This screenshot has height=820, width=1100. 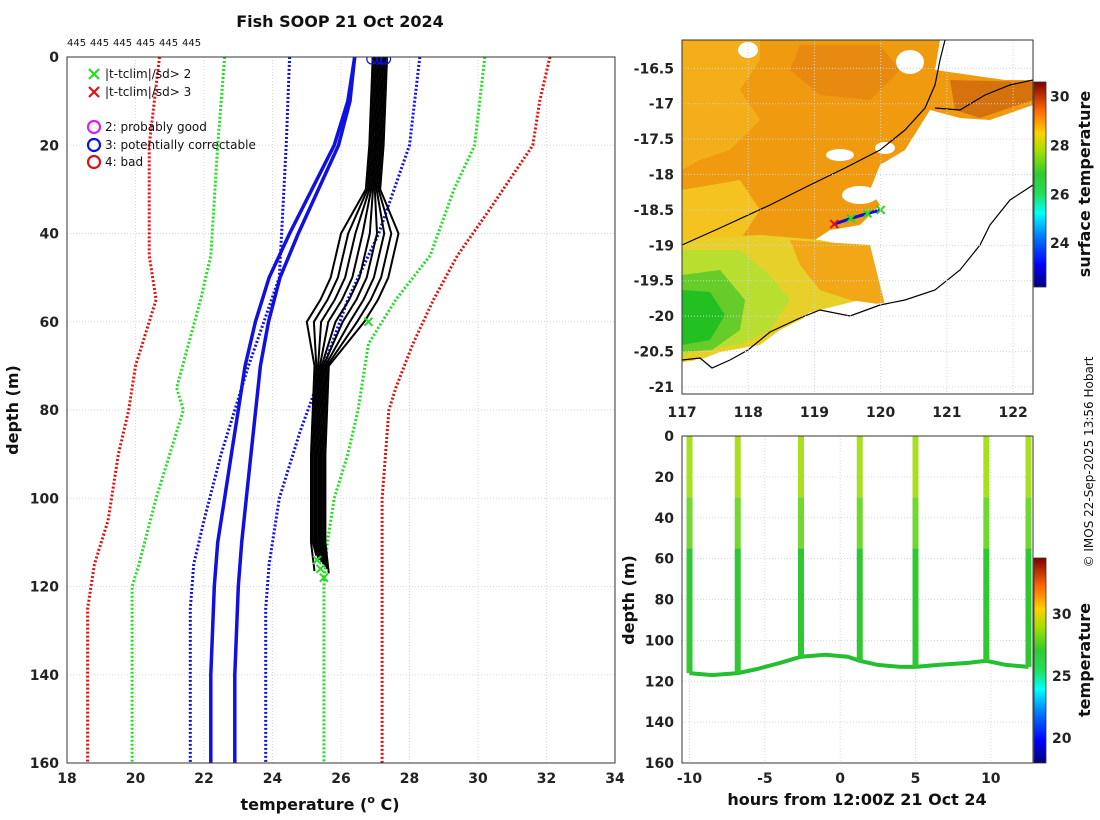 I want to click on profile-x-tick: 28, so click(x=409, y=779).